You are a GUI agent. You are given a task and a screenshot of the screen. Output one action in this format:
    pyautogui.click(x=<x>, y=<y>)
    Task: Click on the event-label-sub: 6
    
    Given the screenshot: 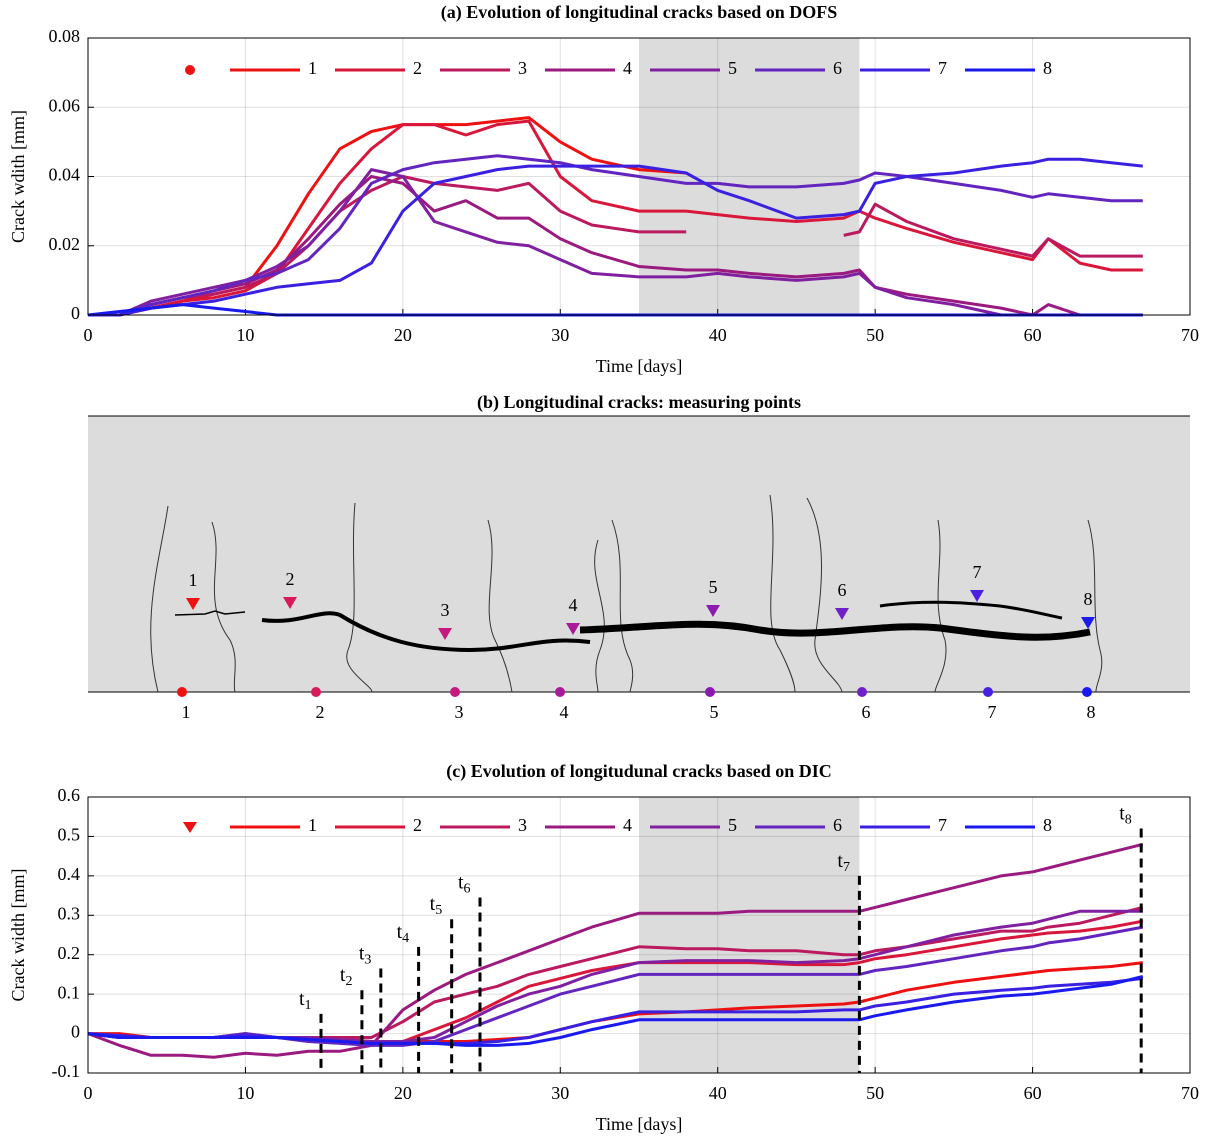 What is the action you would take?
    pyautogui.click(x=467, y=889)
    